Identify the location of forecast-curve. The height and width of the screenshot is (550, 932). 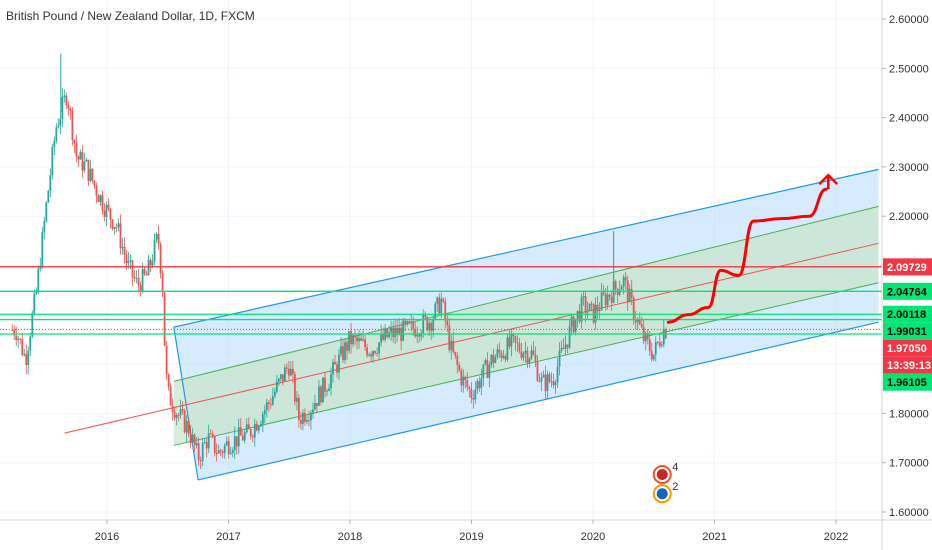
(747, 255).